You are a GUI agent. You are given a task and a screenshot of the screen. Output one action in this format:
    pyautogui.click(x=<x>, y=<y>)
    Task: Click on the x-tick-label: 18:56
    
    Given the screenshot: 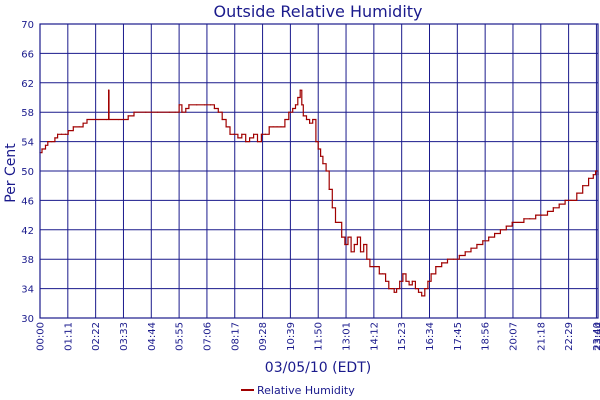 What is the action you would take?
    pyautogui.click(x=486, y=336)
    